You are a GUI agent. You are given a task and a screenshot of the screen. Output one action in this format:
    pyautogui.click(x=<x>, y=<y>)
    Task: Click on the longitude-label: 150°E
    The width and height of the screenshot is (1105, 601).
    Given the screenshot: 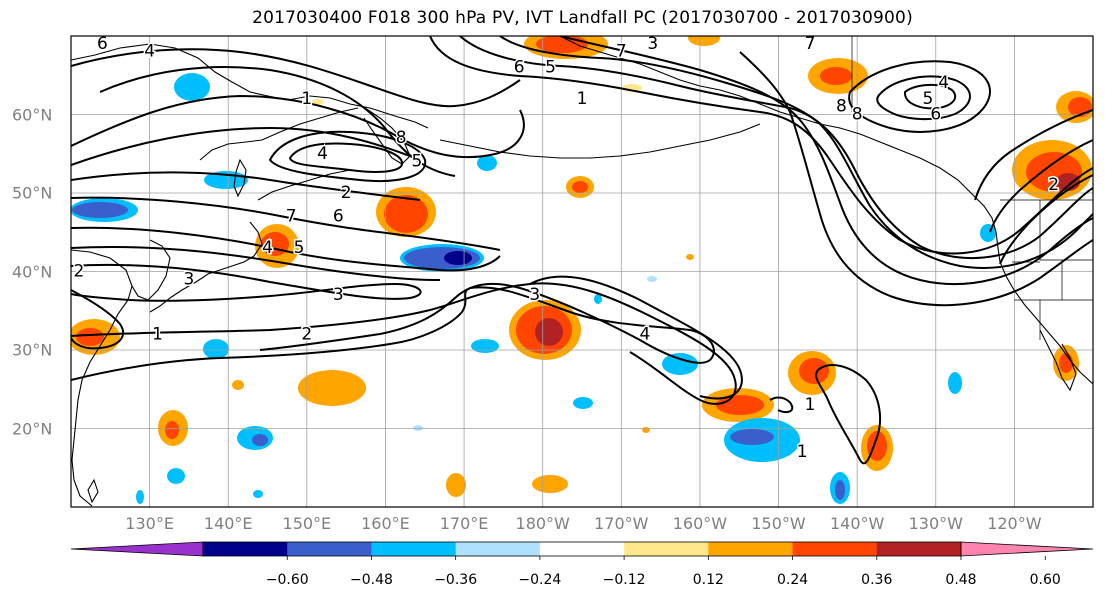 What is the action you would take?
    pyautogui.click(x=307, y=523)
    